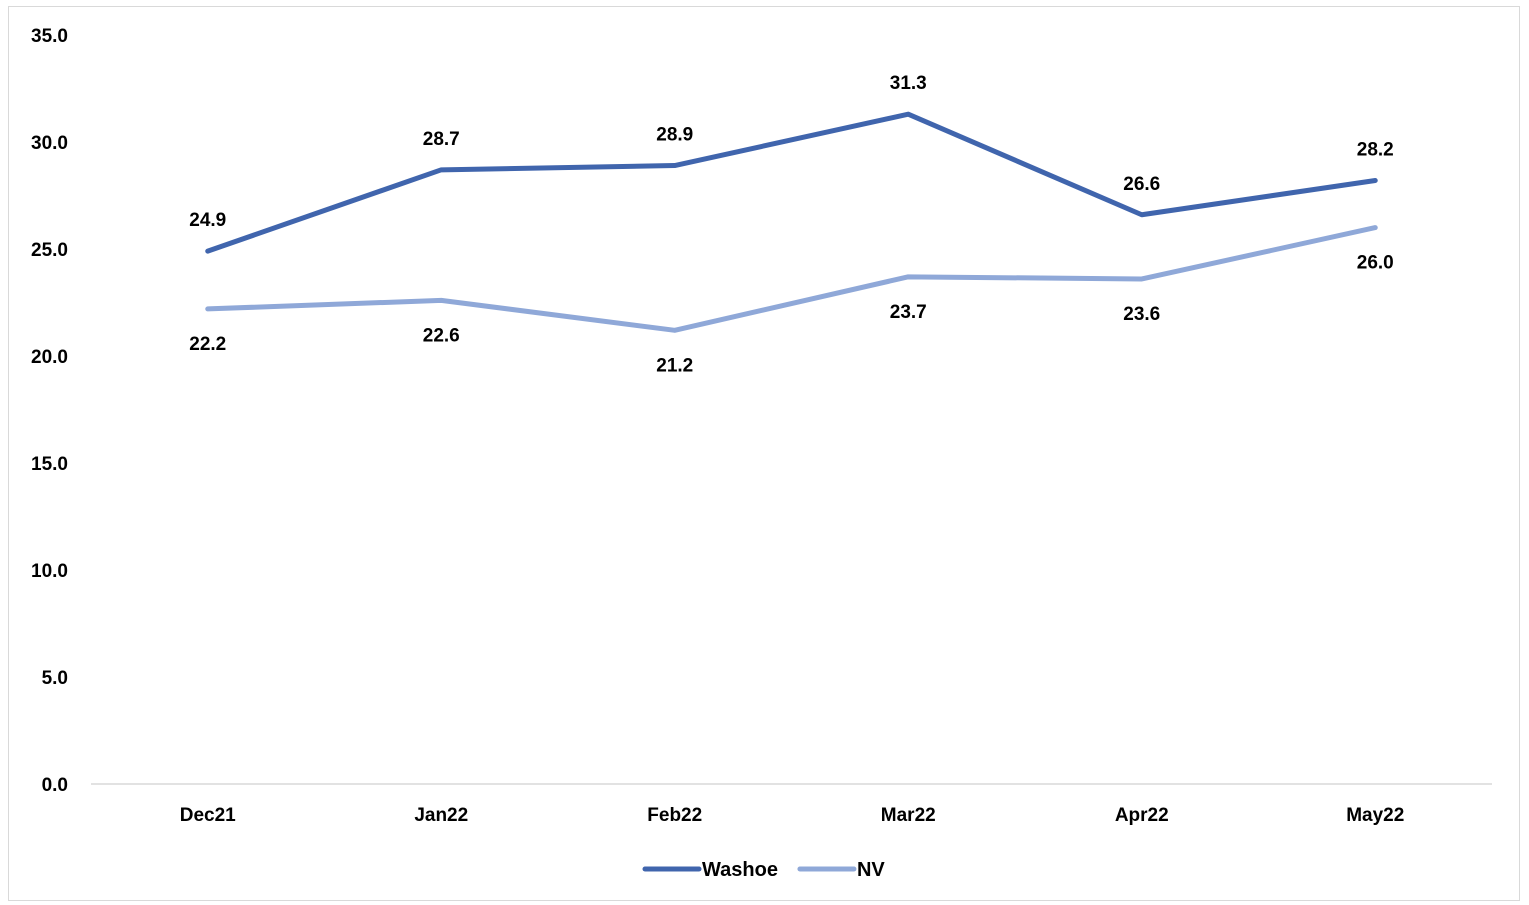 This screenshot has width=1529, height=905. I want to click on data-label-nv: 22.6, so click(441, 335).